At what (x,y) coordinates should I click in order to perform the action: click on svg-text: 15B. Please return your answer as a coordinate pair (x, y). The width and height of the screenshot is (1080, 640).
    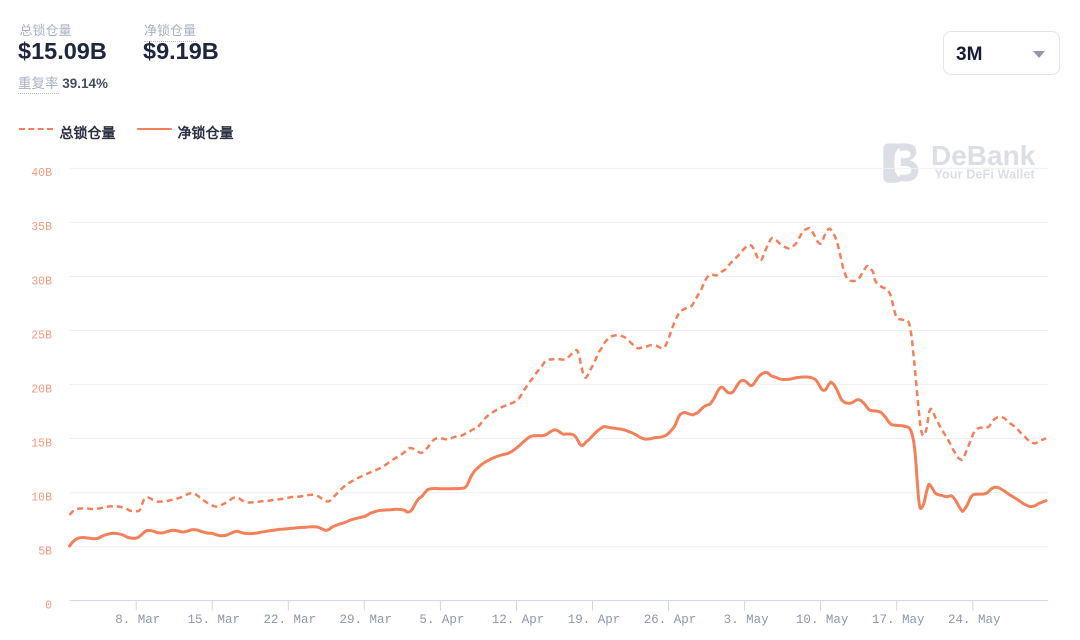
    Looking at the image, I should click on (41, 443).